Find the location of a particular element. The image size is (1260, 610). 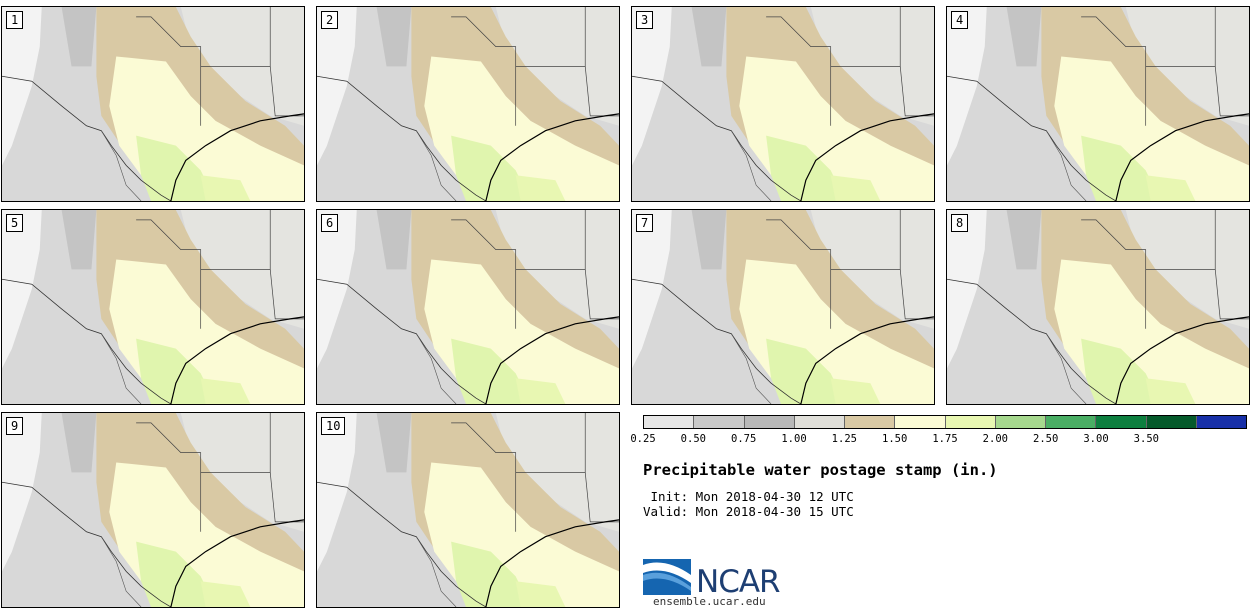

chart-title: Precipitable water postage stamp (in.) is located at coordinates (820, 470).